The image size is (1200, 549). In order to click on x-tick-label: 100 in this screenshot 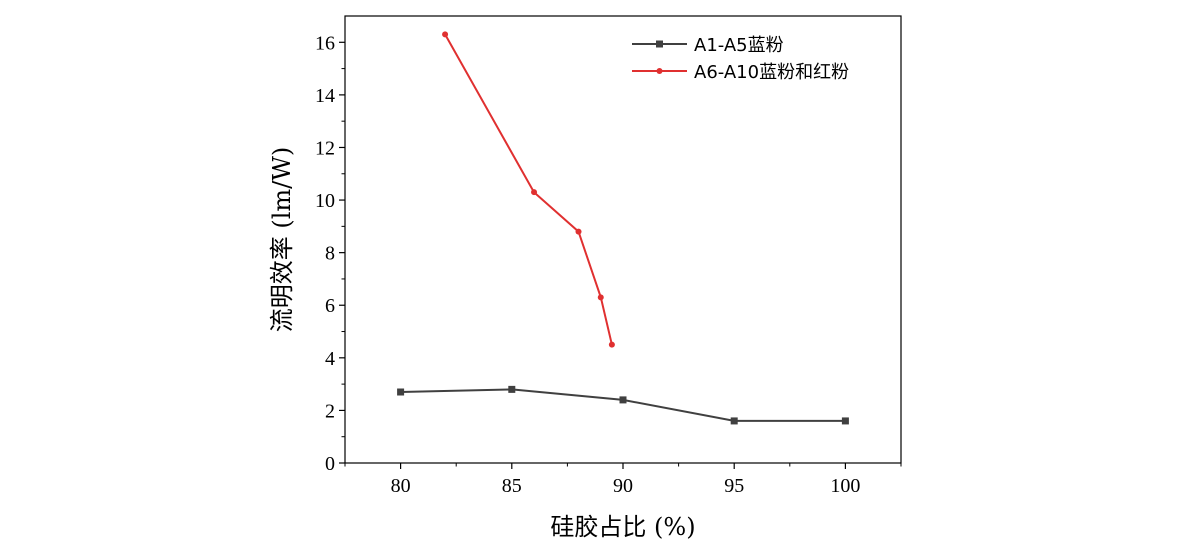, I will do `click(845, 486)`.